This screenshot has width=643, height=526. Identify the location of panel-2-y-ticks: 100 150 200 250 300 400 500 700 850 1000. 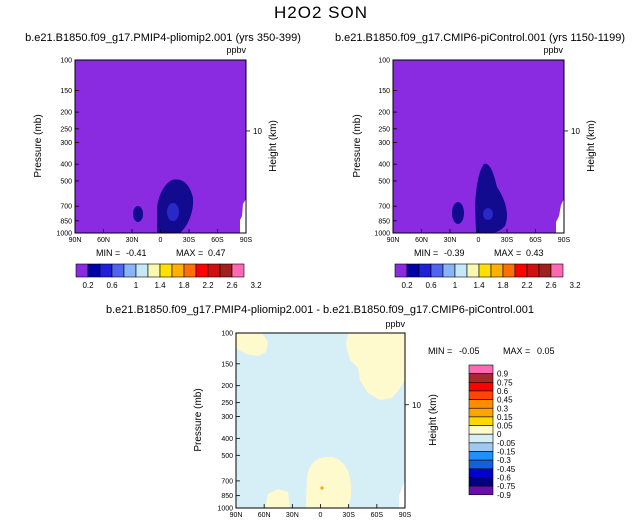
(385, 148).